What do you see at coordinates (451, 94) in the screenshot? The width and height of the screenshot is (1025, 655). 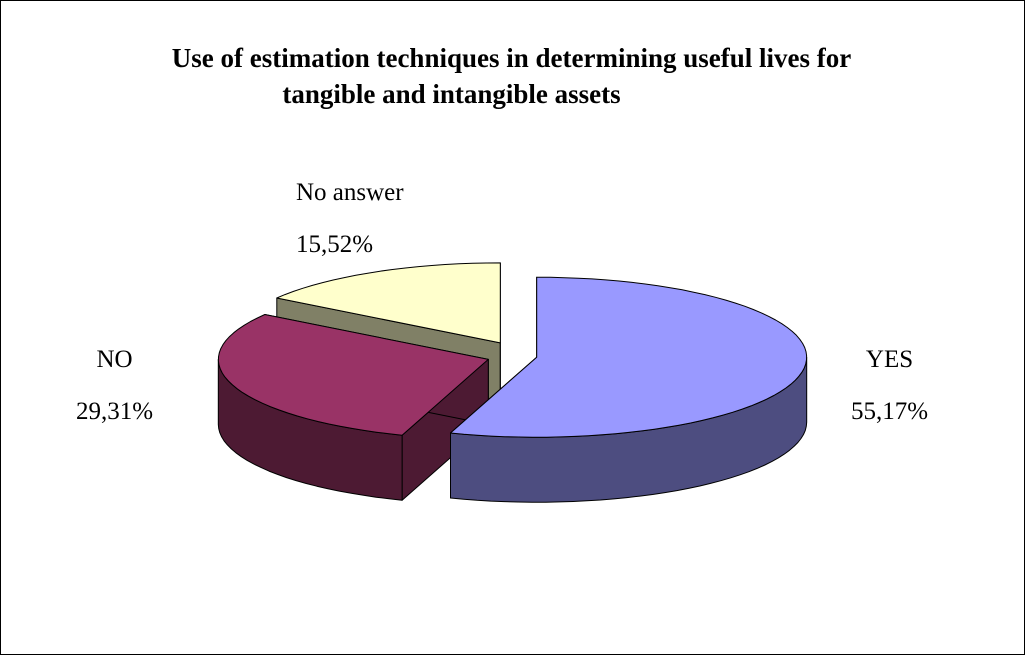 I see `chart-title-line-2: tangible and intangible assets` at bounding box center [451, 94].